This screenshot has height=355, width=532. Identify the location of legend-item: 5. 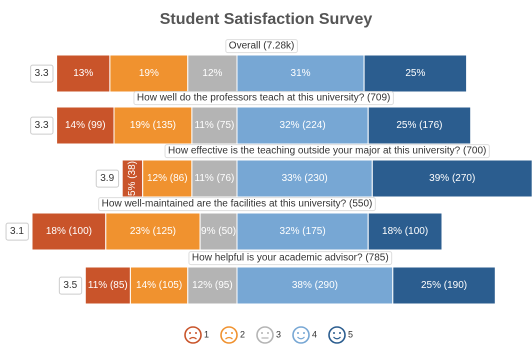
(340, 335).